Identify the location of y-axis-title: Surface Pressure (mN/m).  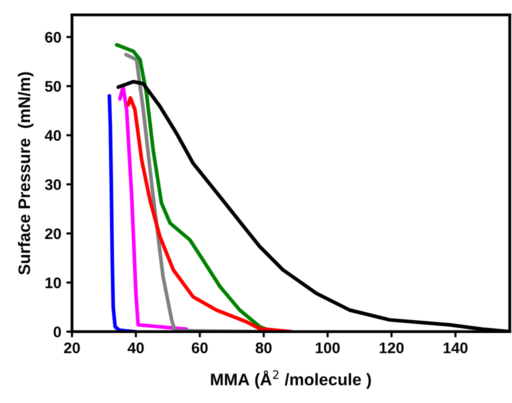
(26, 173).